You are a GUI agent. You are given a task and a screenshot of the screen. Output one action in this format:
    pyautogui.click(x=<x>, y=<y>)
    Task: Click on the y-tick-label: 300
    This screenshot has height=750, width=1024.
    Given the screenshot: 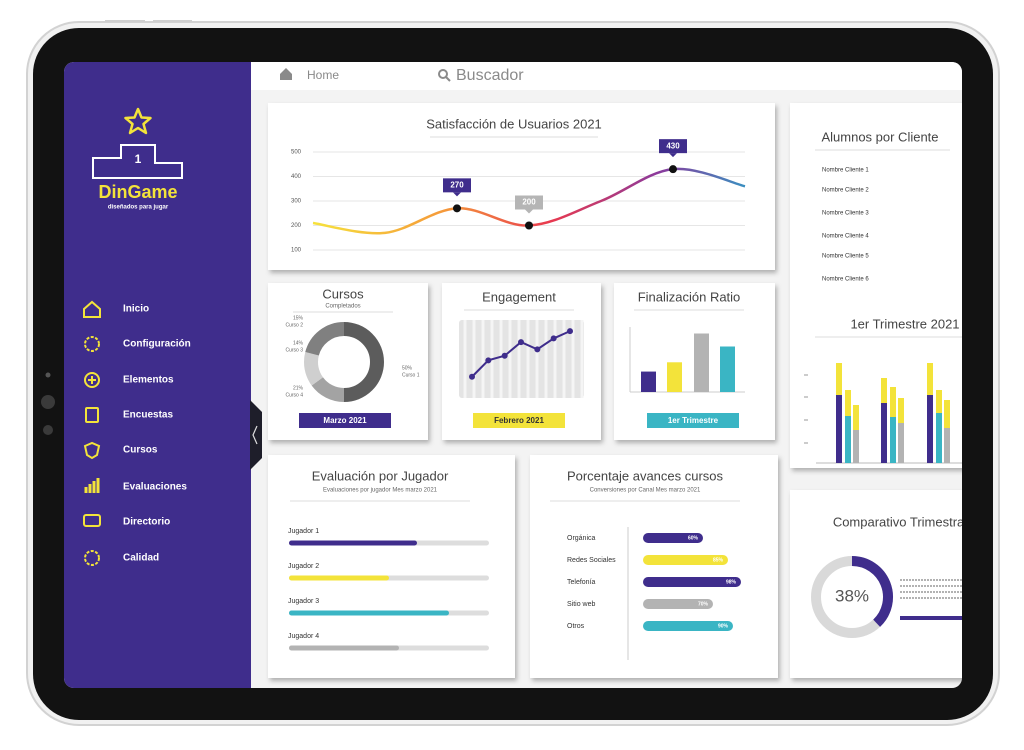 What is the action you would take?
    pyautogui.click(x=296, y=202)
    